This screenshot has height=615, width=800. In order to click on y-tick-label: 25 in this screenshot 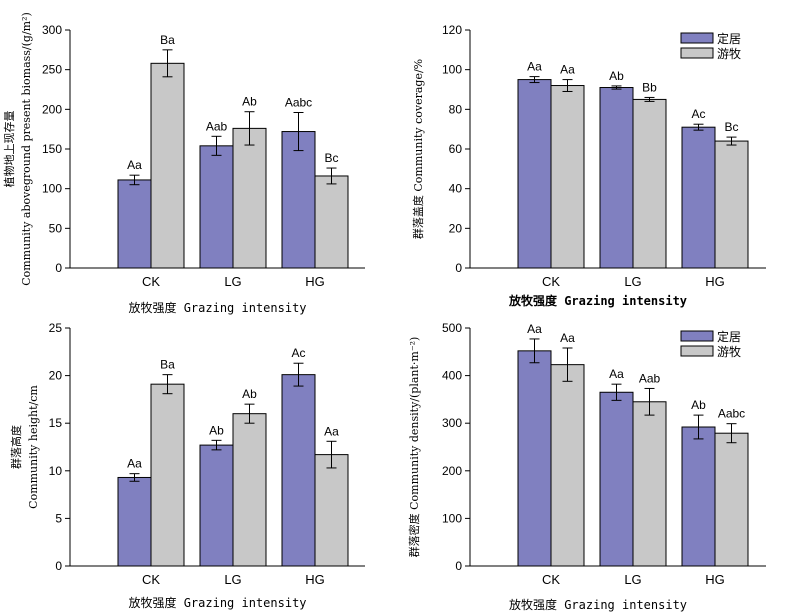, I will do `click(56, 328)`.